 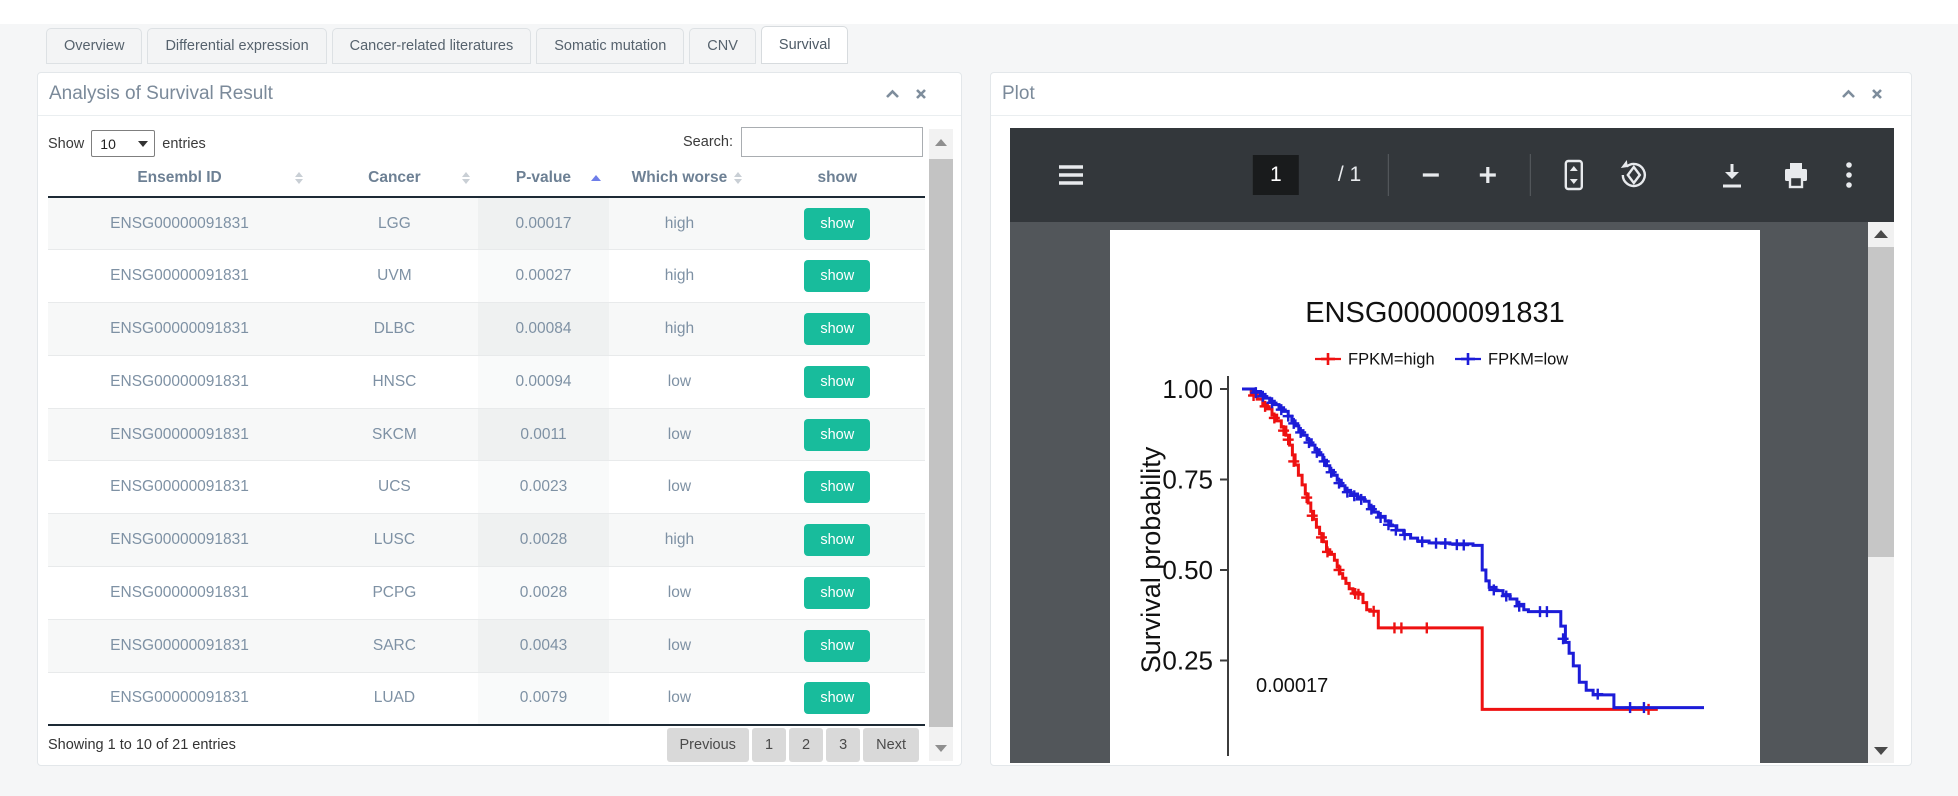 I want to click on pagination: Previous 1 2 3 Next, so click(x=792, y=745).